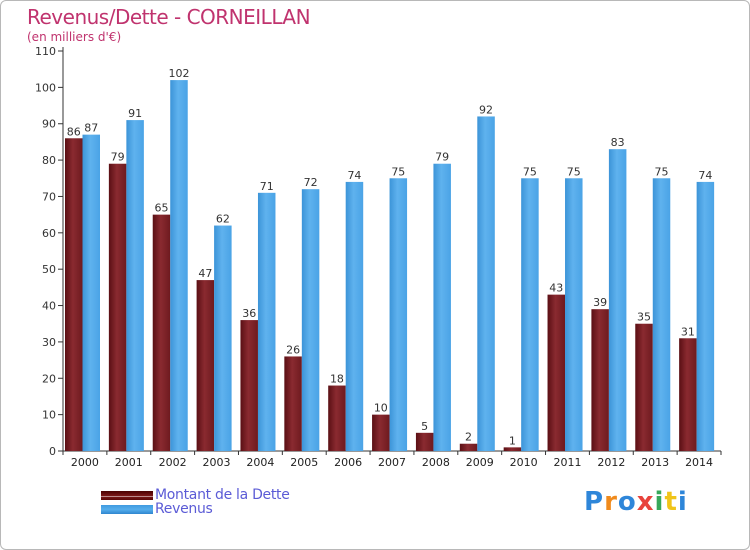  What do you see at coordinates (442, 157) in the screenshot?
I see `revenue-value-label: 79` at bounding box center [442, 157].